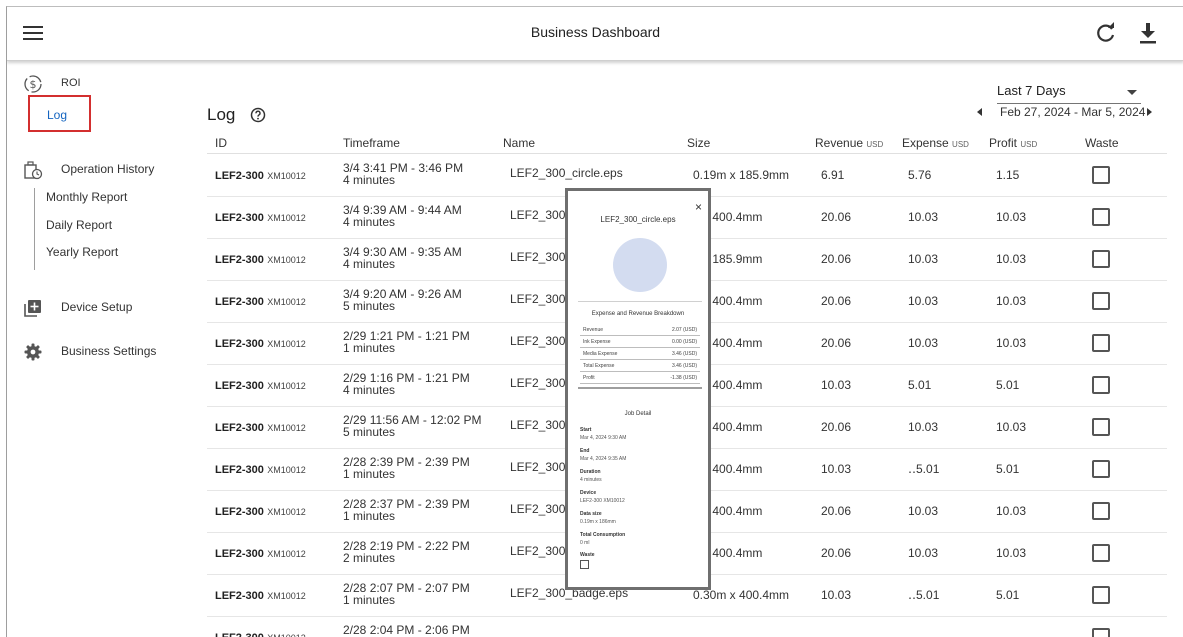 The image size is (1183, 637). Describe the element at coordinates (640, 301) in the screenshot. I see `popup-divider` at that location.